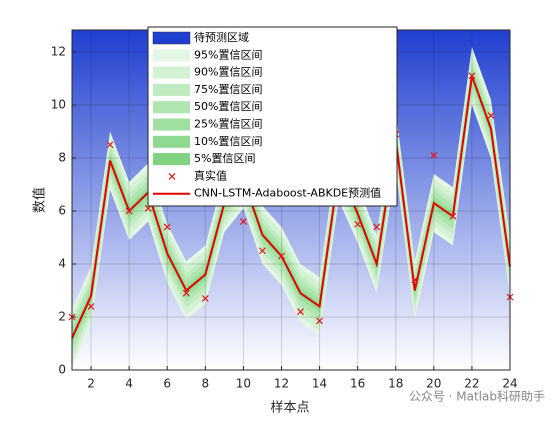 This screenshot has height=424, width=560. I want to click on x-tick-label: 8, so click(205, 384).